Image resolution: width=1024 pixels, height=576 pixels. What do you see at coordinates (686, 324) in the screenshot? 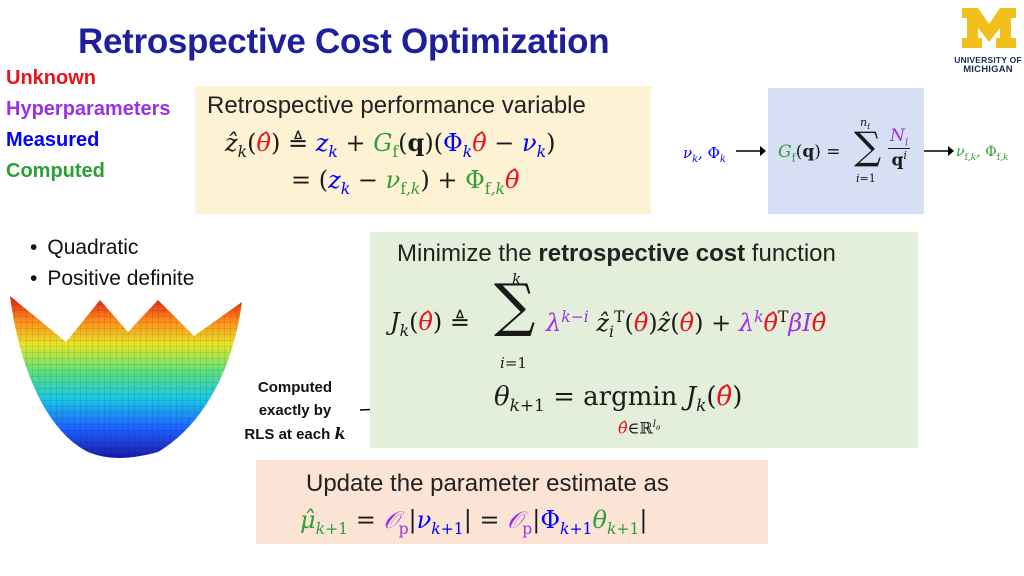
I see `cost-function-rhs: λk−i ẑiT(θ̂)ẑ(θ̂) + λkθ̂TβIθ̂` at bounding box center [686, 324].